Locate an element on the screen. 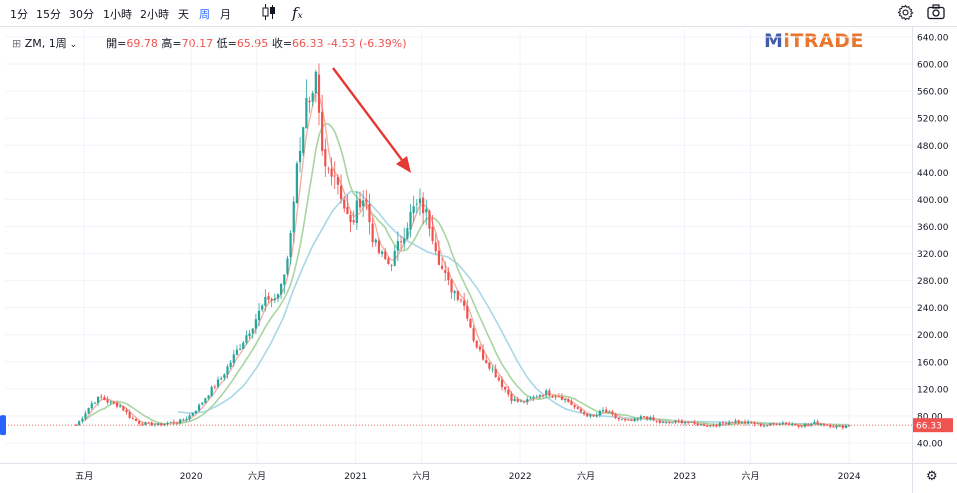 The width and height of the screenshot is (957, 493). left-scroll-handle is located at coordinates (3, 425).